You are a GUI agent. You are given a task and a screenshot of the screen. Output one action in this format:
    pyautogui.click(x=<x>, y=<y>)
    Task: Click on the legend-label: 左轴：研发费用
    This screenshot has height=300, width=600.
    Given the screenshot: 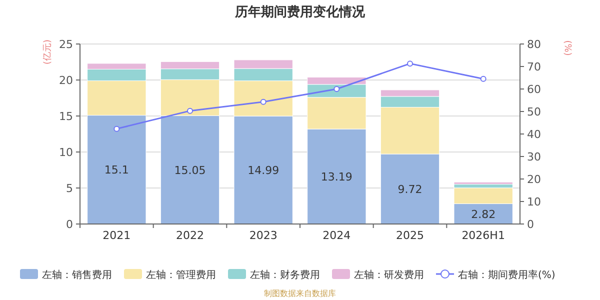 What is the action you would take?
    pyautogui.click(x=389, y=275)
    